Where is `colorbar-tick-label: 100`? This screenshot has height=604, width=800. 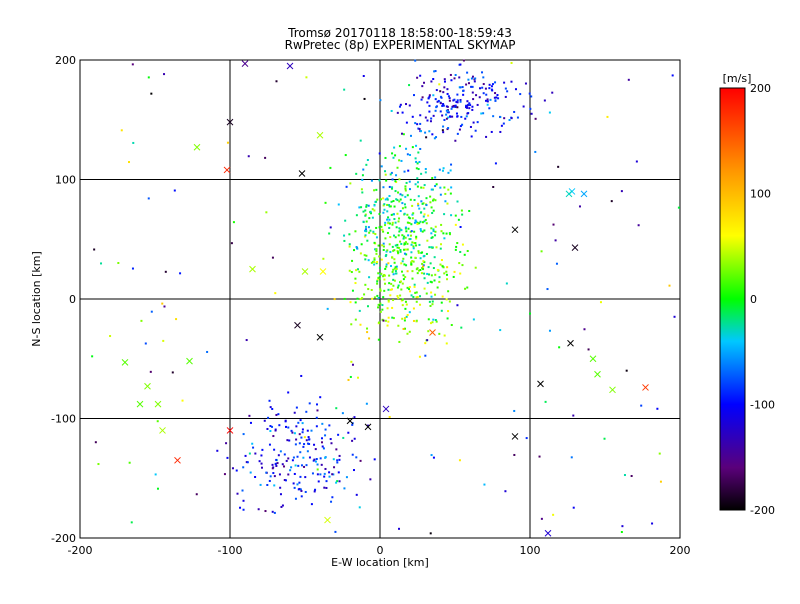
colorbar-tick-label: 100 is located at coordinates (760, 194).